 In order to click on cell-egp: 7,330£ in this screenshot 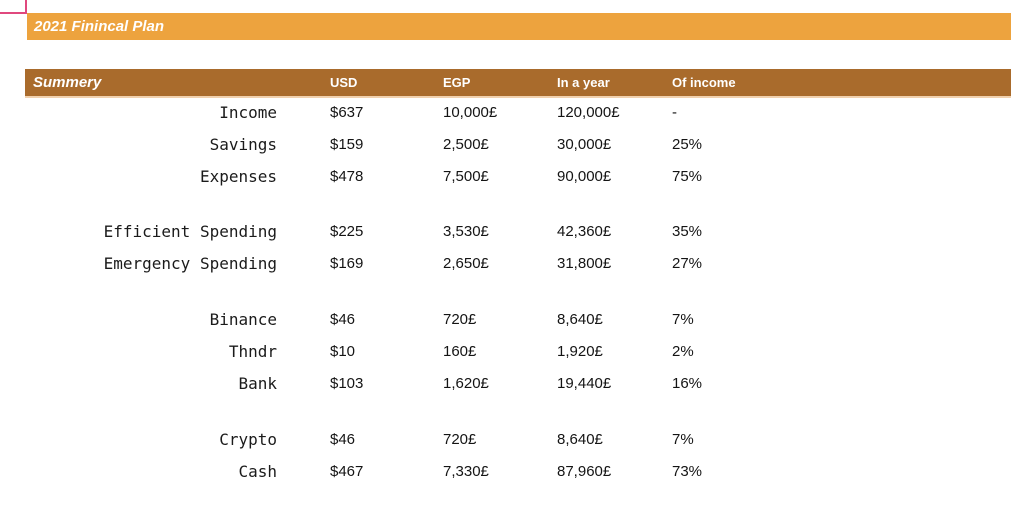, I will do `click(466, 471)`.